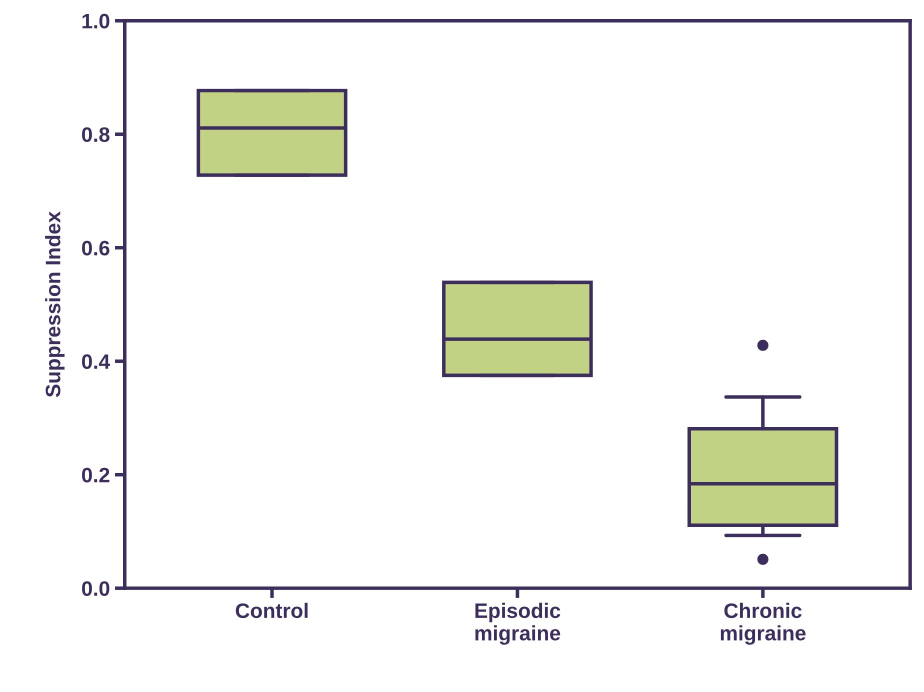 This screenshot has height=692, width=924. I want to click on x-tick-label: Control, so click(272, 610).